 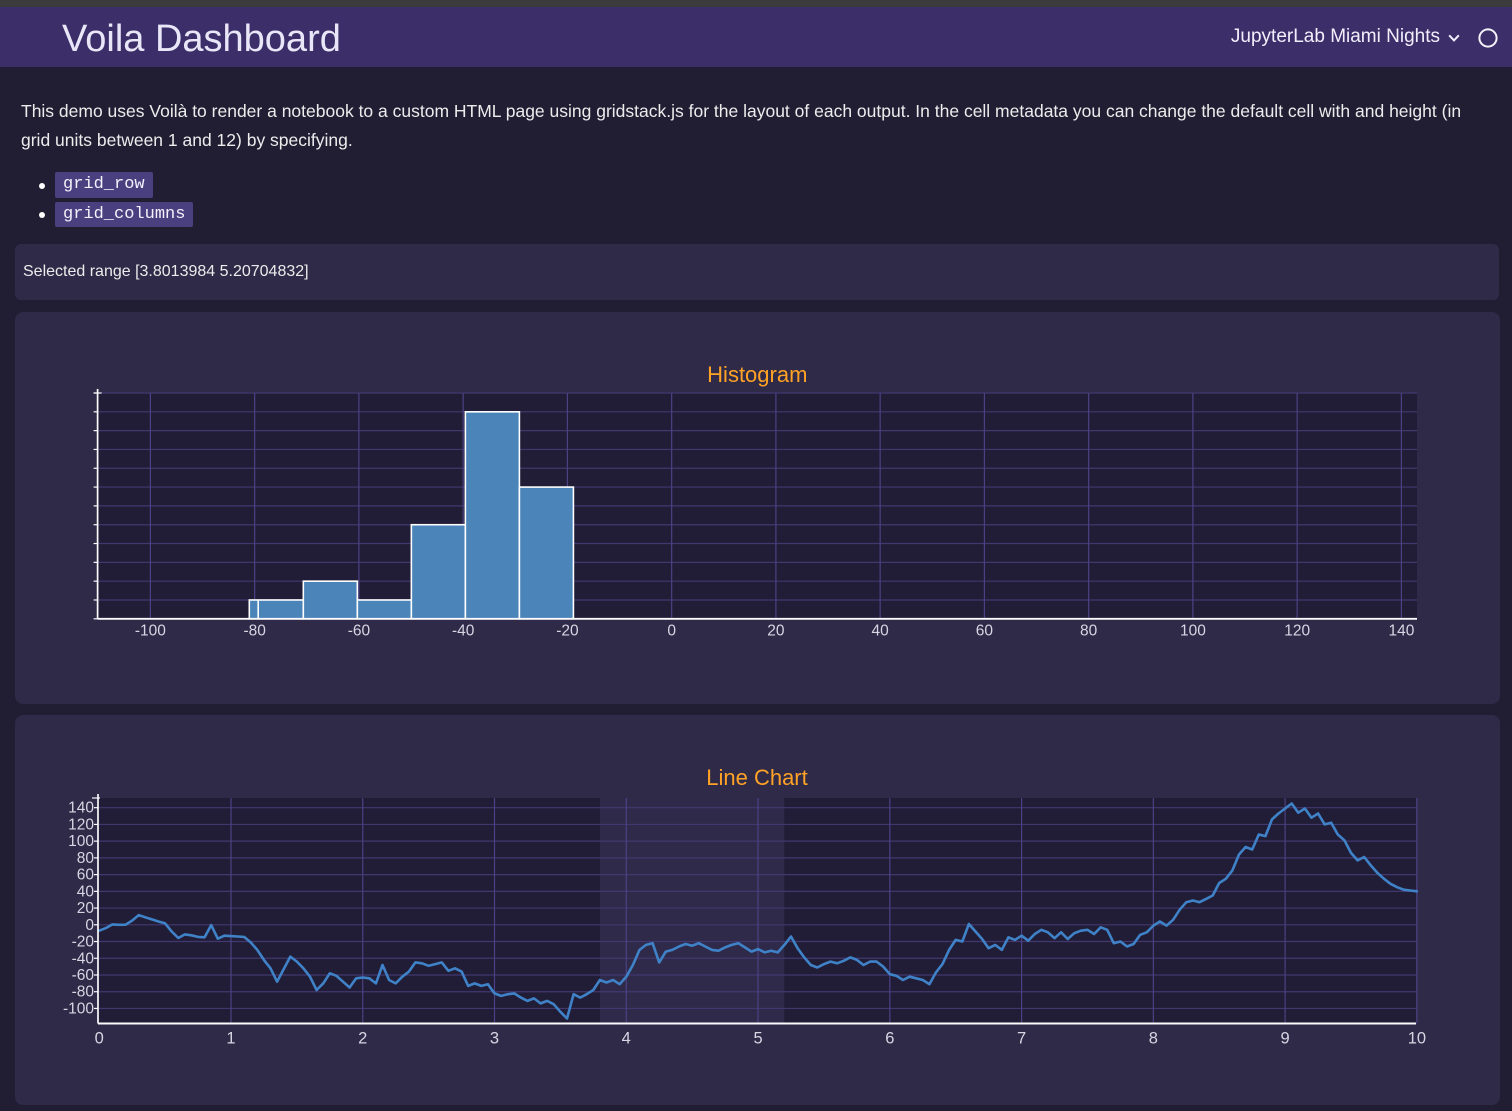 What do you see at coordinates (494, 1039) in the screenshot?
I see `svg-text: 3` at bounding box center [494, 1039].